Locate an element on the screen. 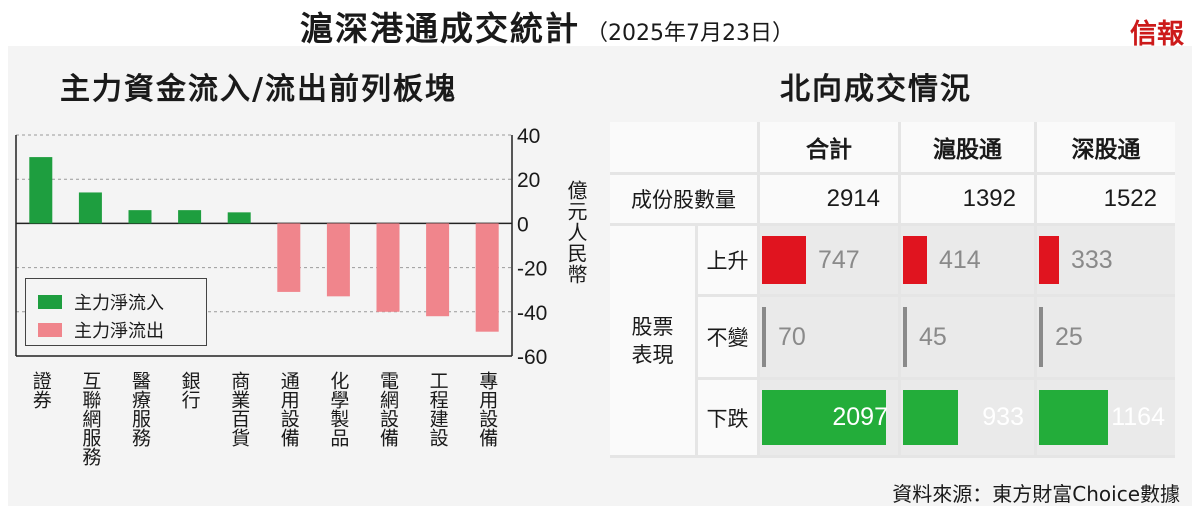 The image size is (1200, 513). category-label: 醫療服務 is located at coordinates (140, 409).